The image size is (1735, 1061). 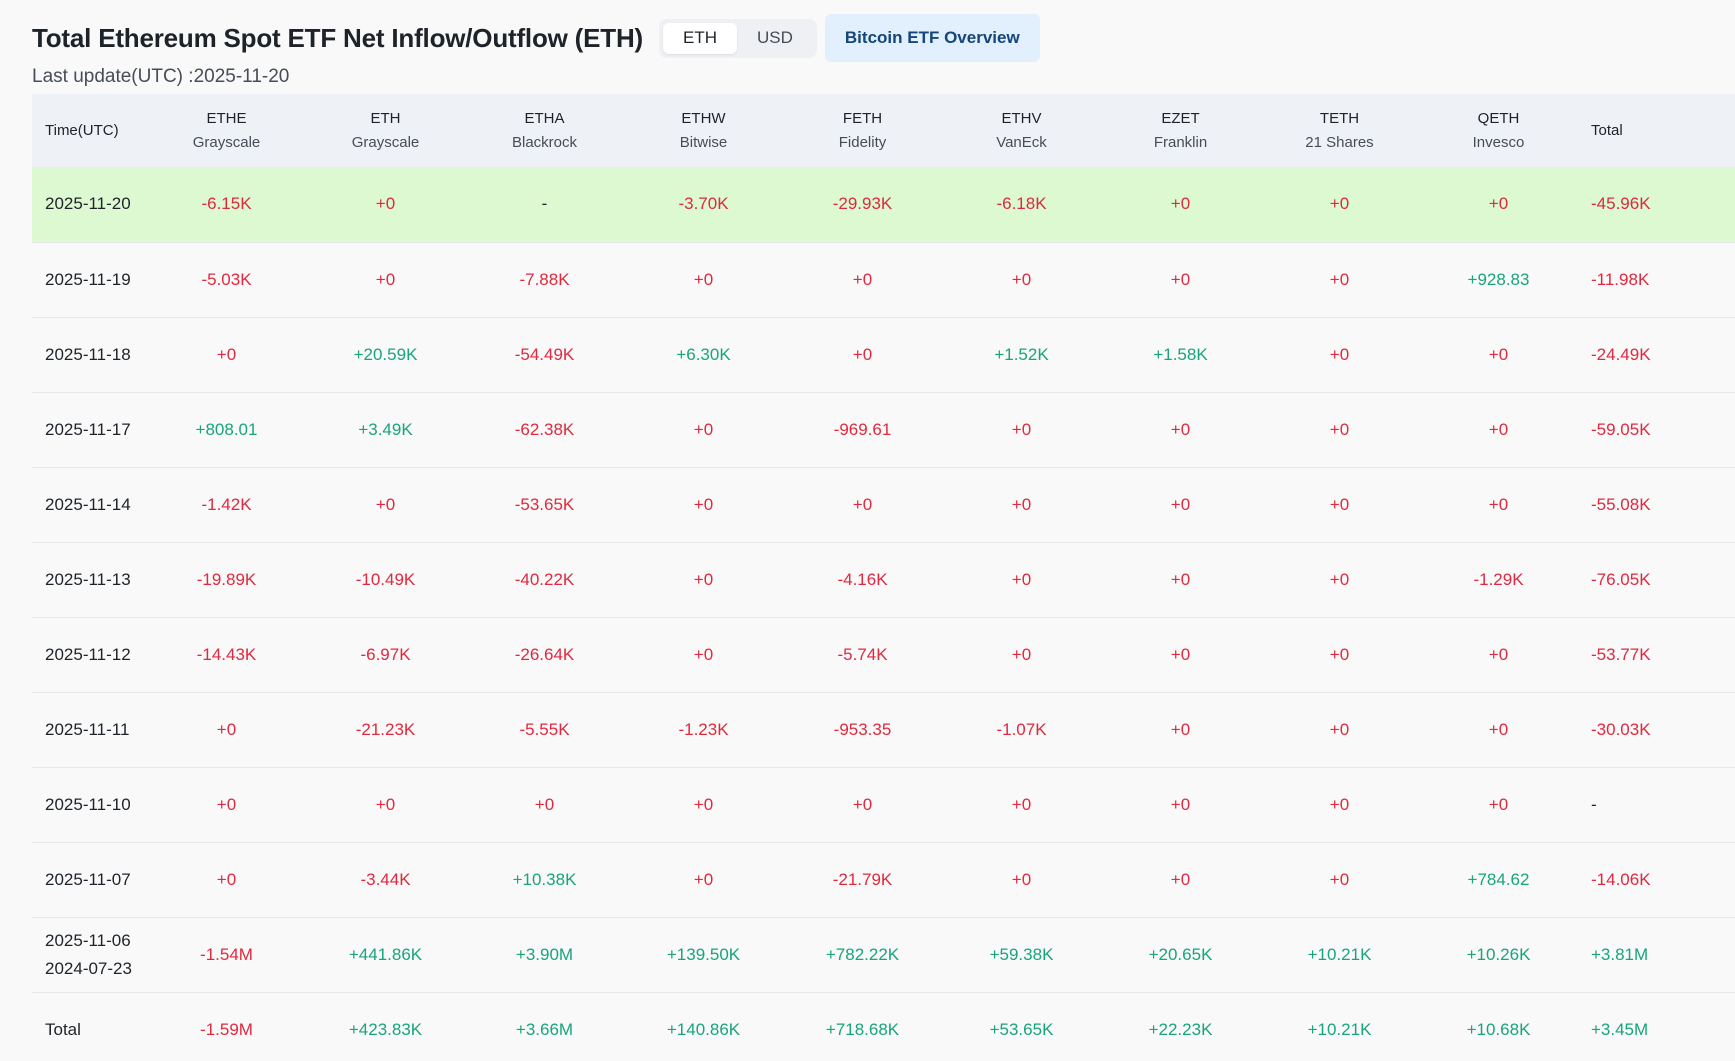 What do you see at coordinates (1607, 130) in the screenshot?
I see `column-ticker: Total` at bounding box center [1607, 130].